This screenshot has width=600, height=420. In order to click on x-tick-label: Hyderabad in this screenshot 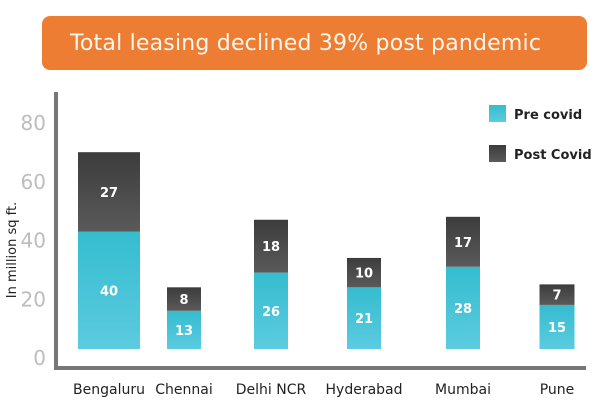, I will do `click(364, 390)`.